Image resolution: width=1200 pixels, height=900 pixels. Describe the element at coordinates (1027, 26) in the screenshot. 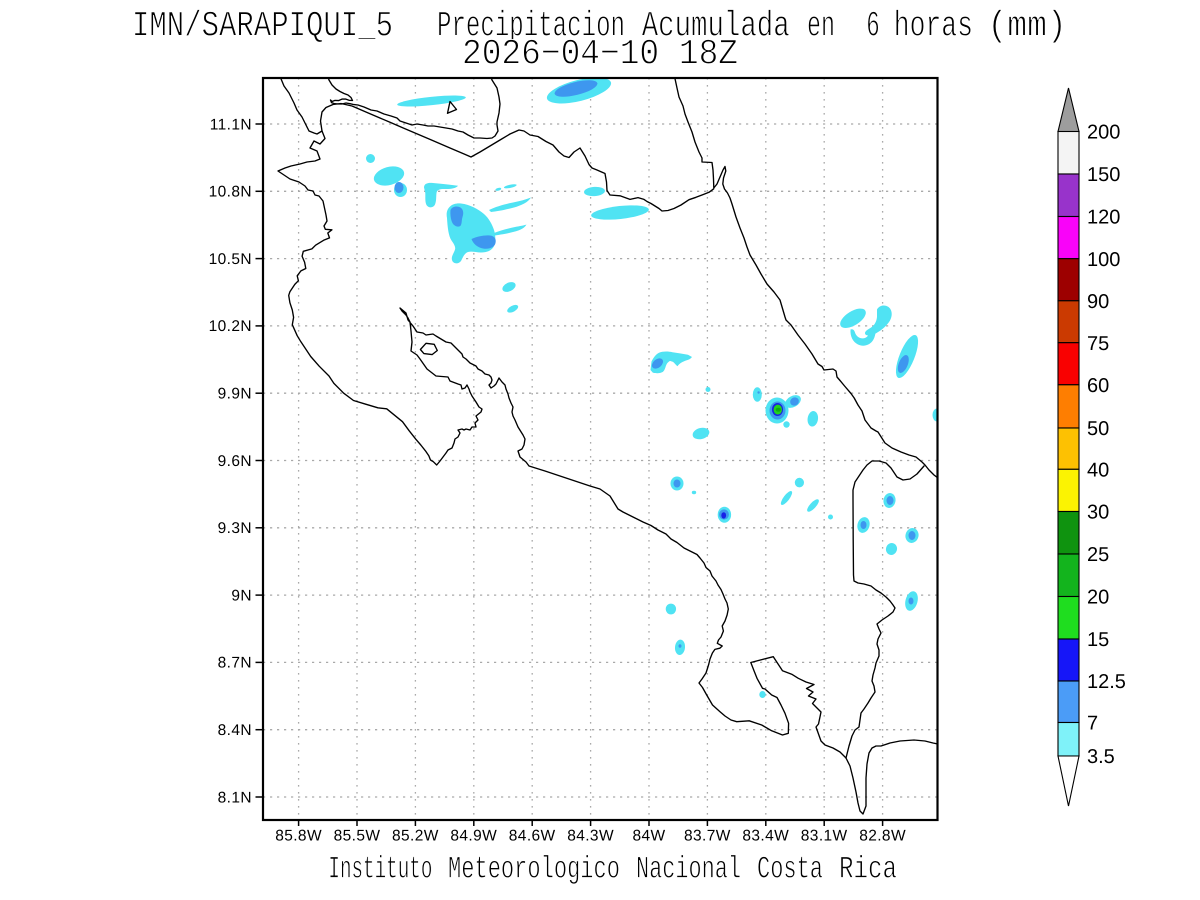

I see `svg-text: (mm)` at that location.